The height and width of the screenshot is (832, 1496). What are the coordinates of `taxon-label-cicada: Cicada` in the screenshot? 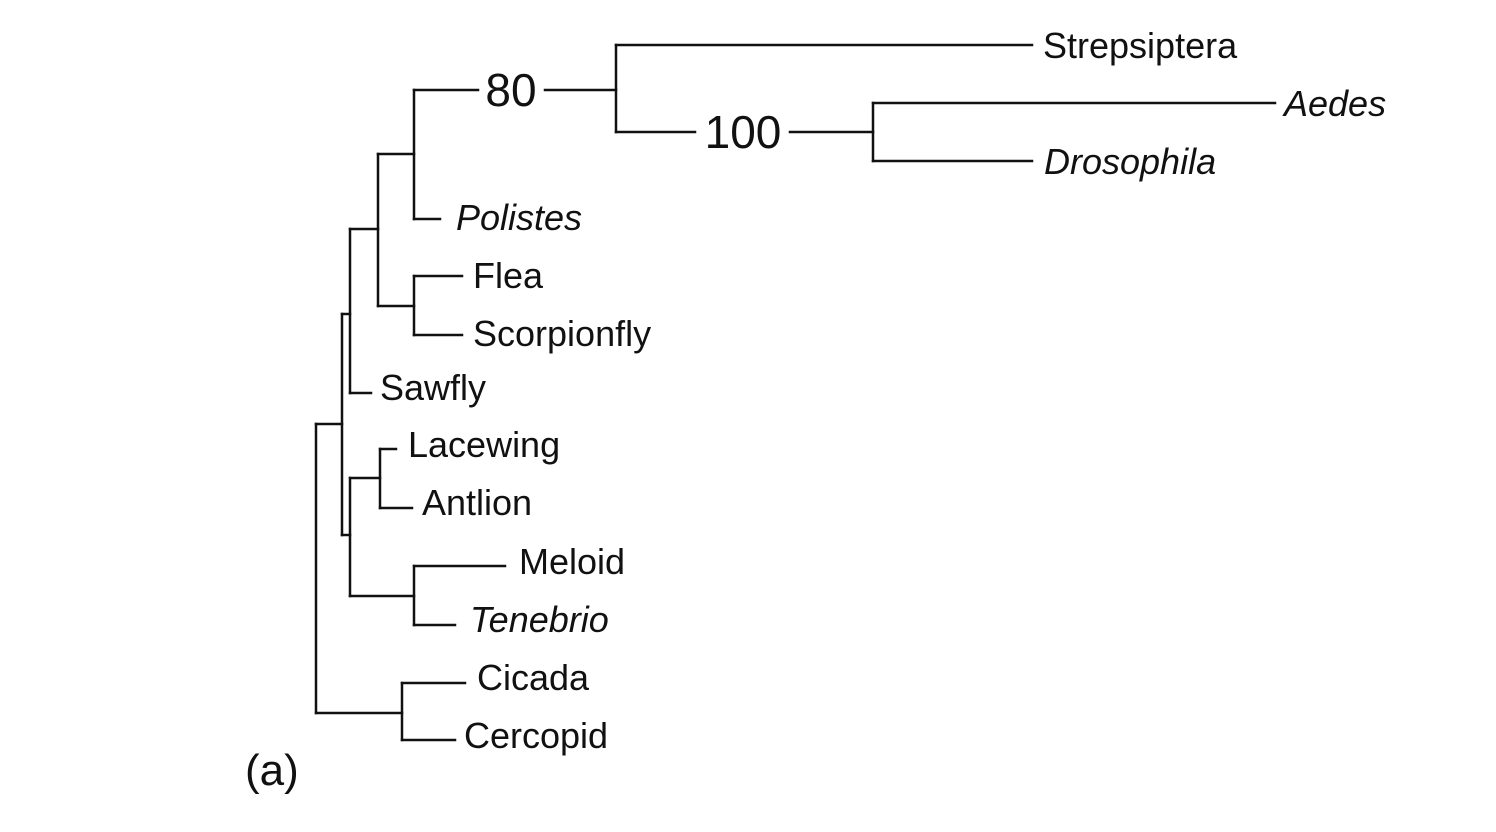 It's located at (533, 677).